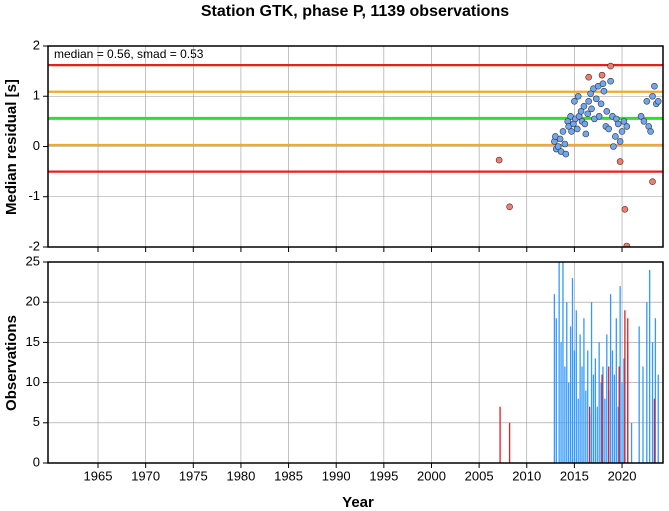 This screenshot has height=511, width=669. I want to click on y-tick-label: 2, so click(36, 44).